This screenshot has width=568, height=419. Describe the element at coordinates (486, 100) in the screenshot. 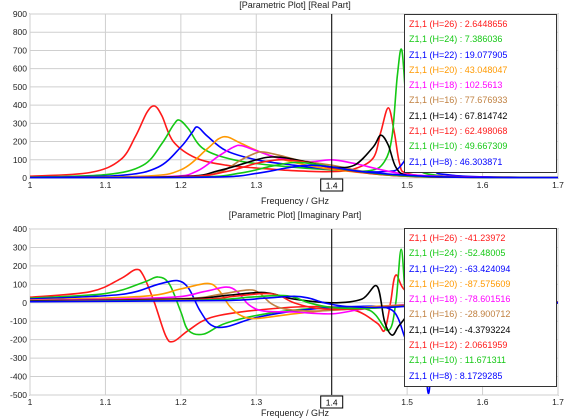

I see `legend-series-value: 77.676933` at that location.